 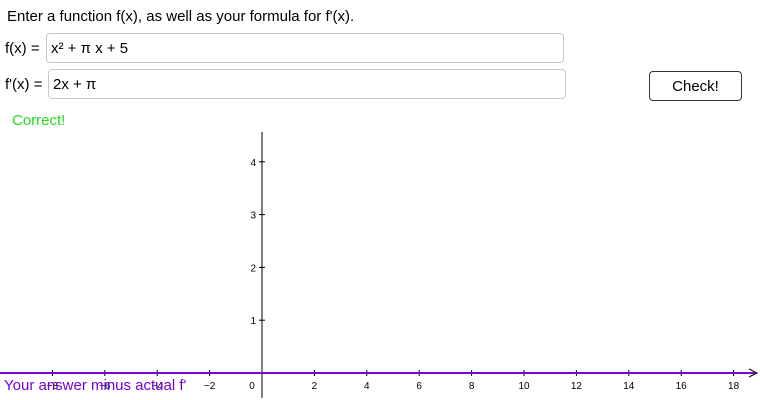 I want to click on x-tick-label: −4, so click(x=157, y=386).